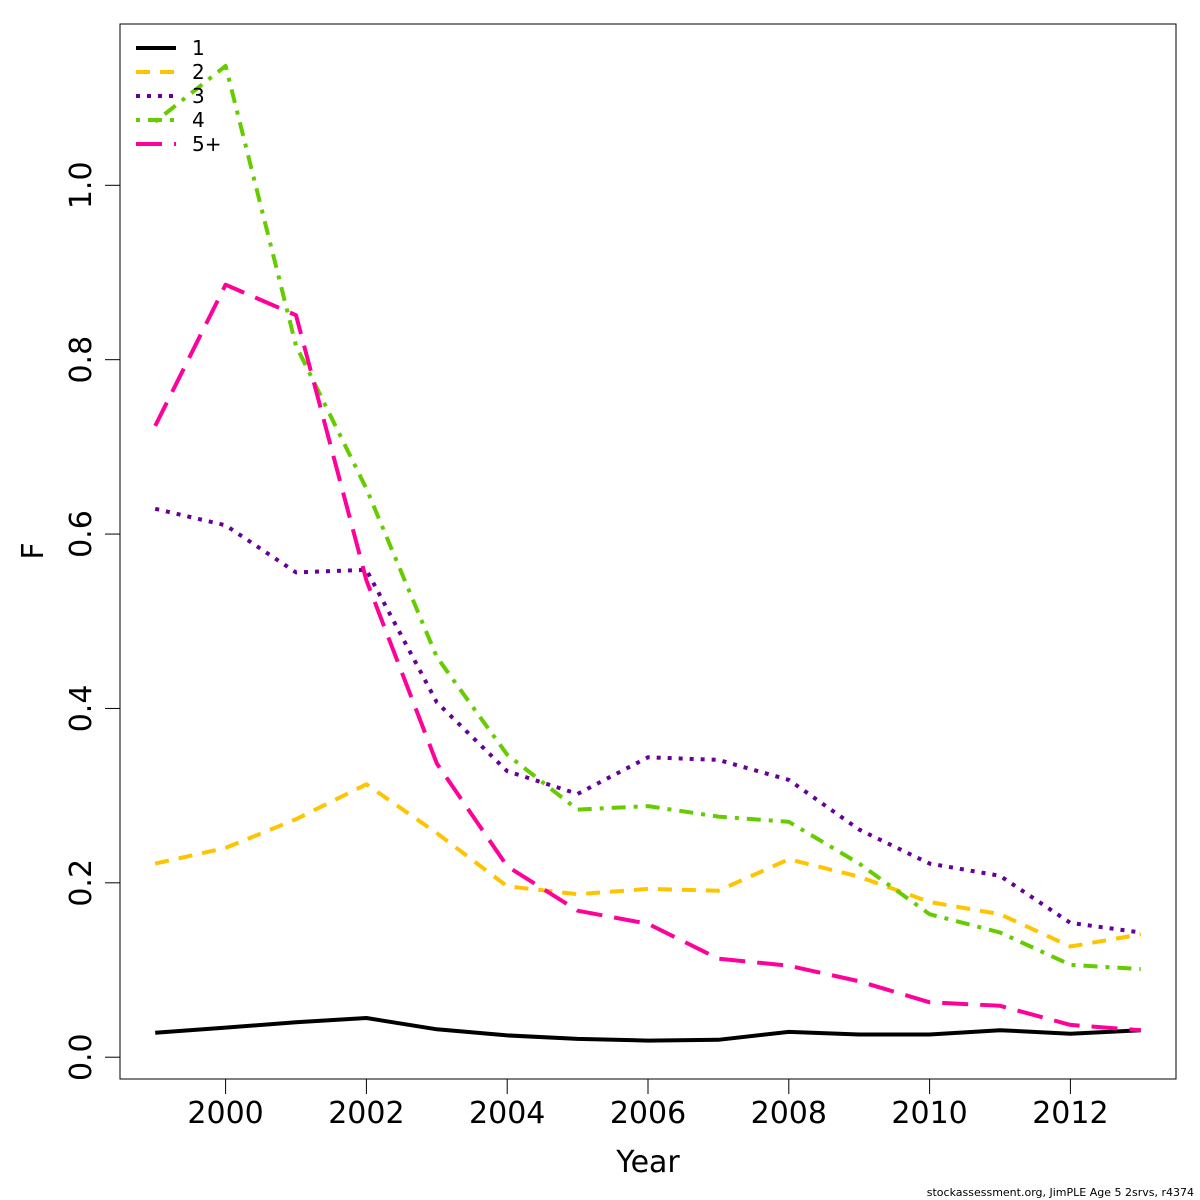  Describe the element at coordinates (366, 1113) in the screenshot. I see `x-tick-label: 2002` at that location.